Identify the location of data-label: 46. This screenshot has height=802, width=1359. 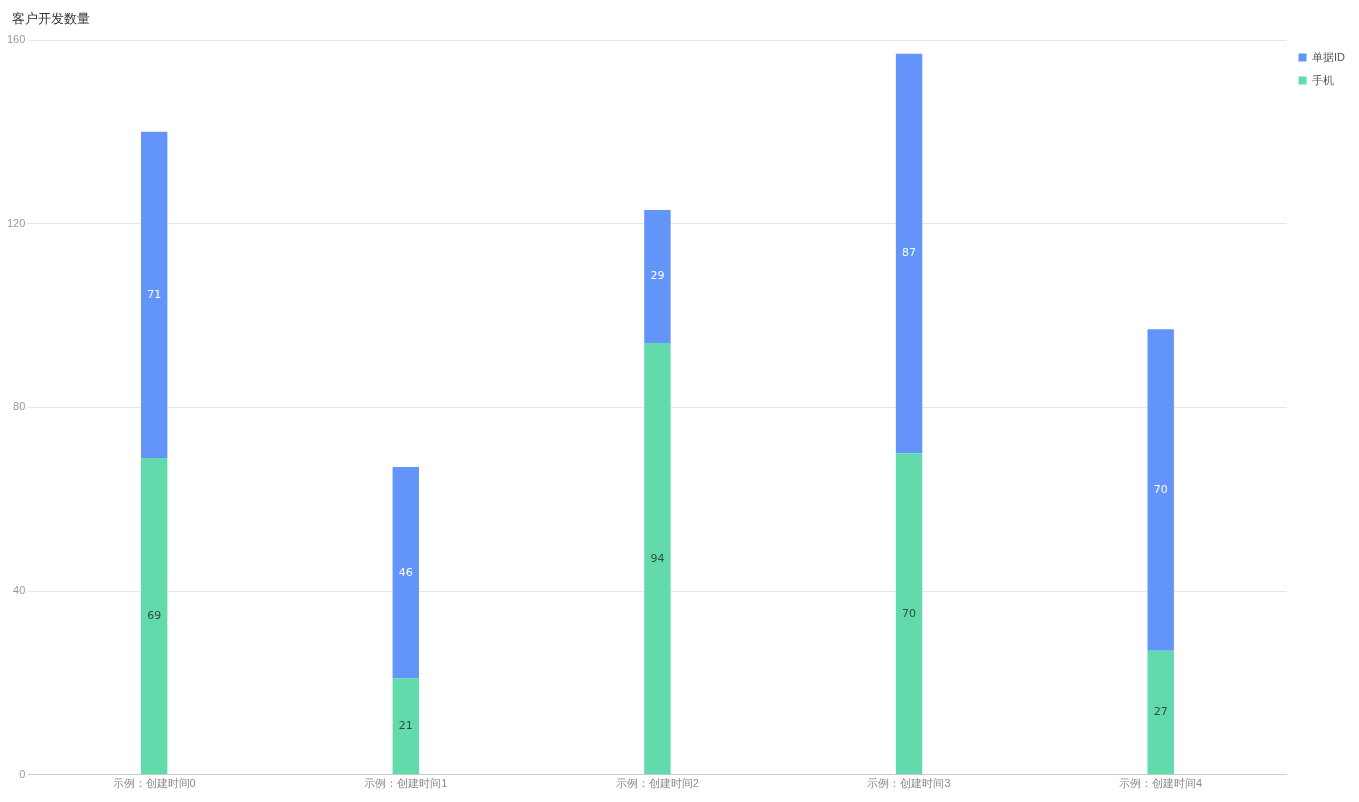
(405, 572).